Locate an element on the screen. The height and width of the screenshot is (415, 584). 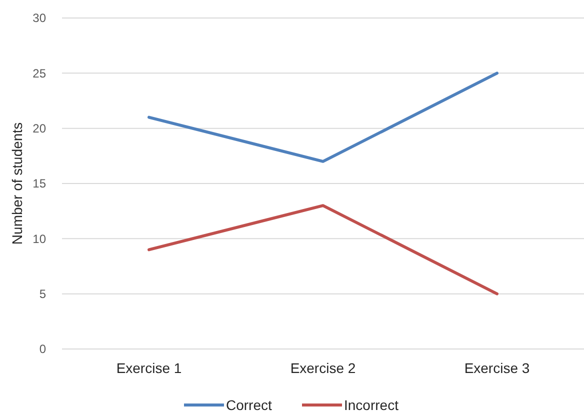
x-tick-label: Exercise 2 is located at coordinates (323, 368).